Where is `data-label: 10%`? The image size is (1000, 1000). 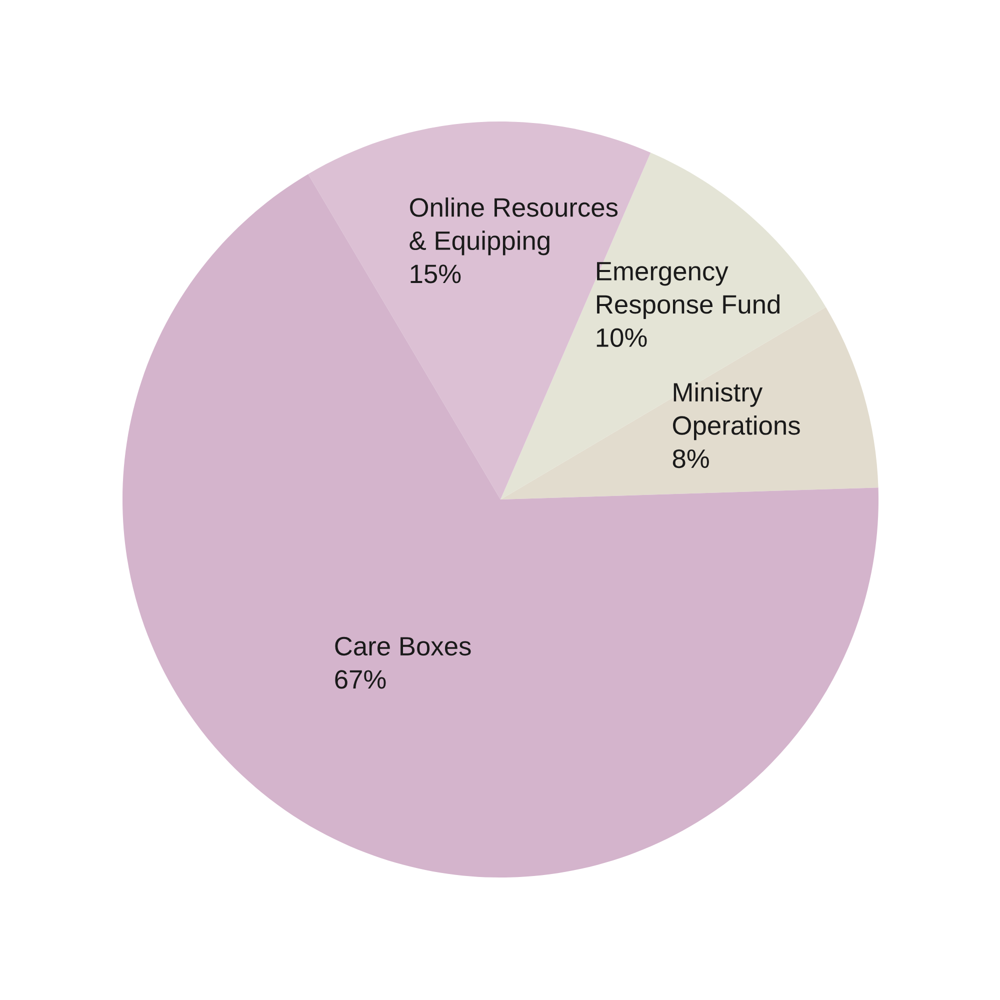
data-label: 10% is located at coordinates (621, 337).